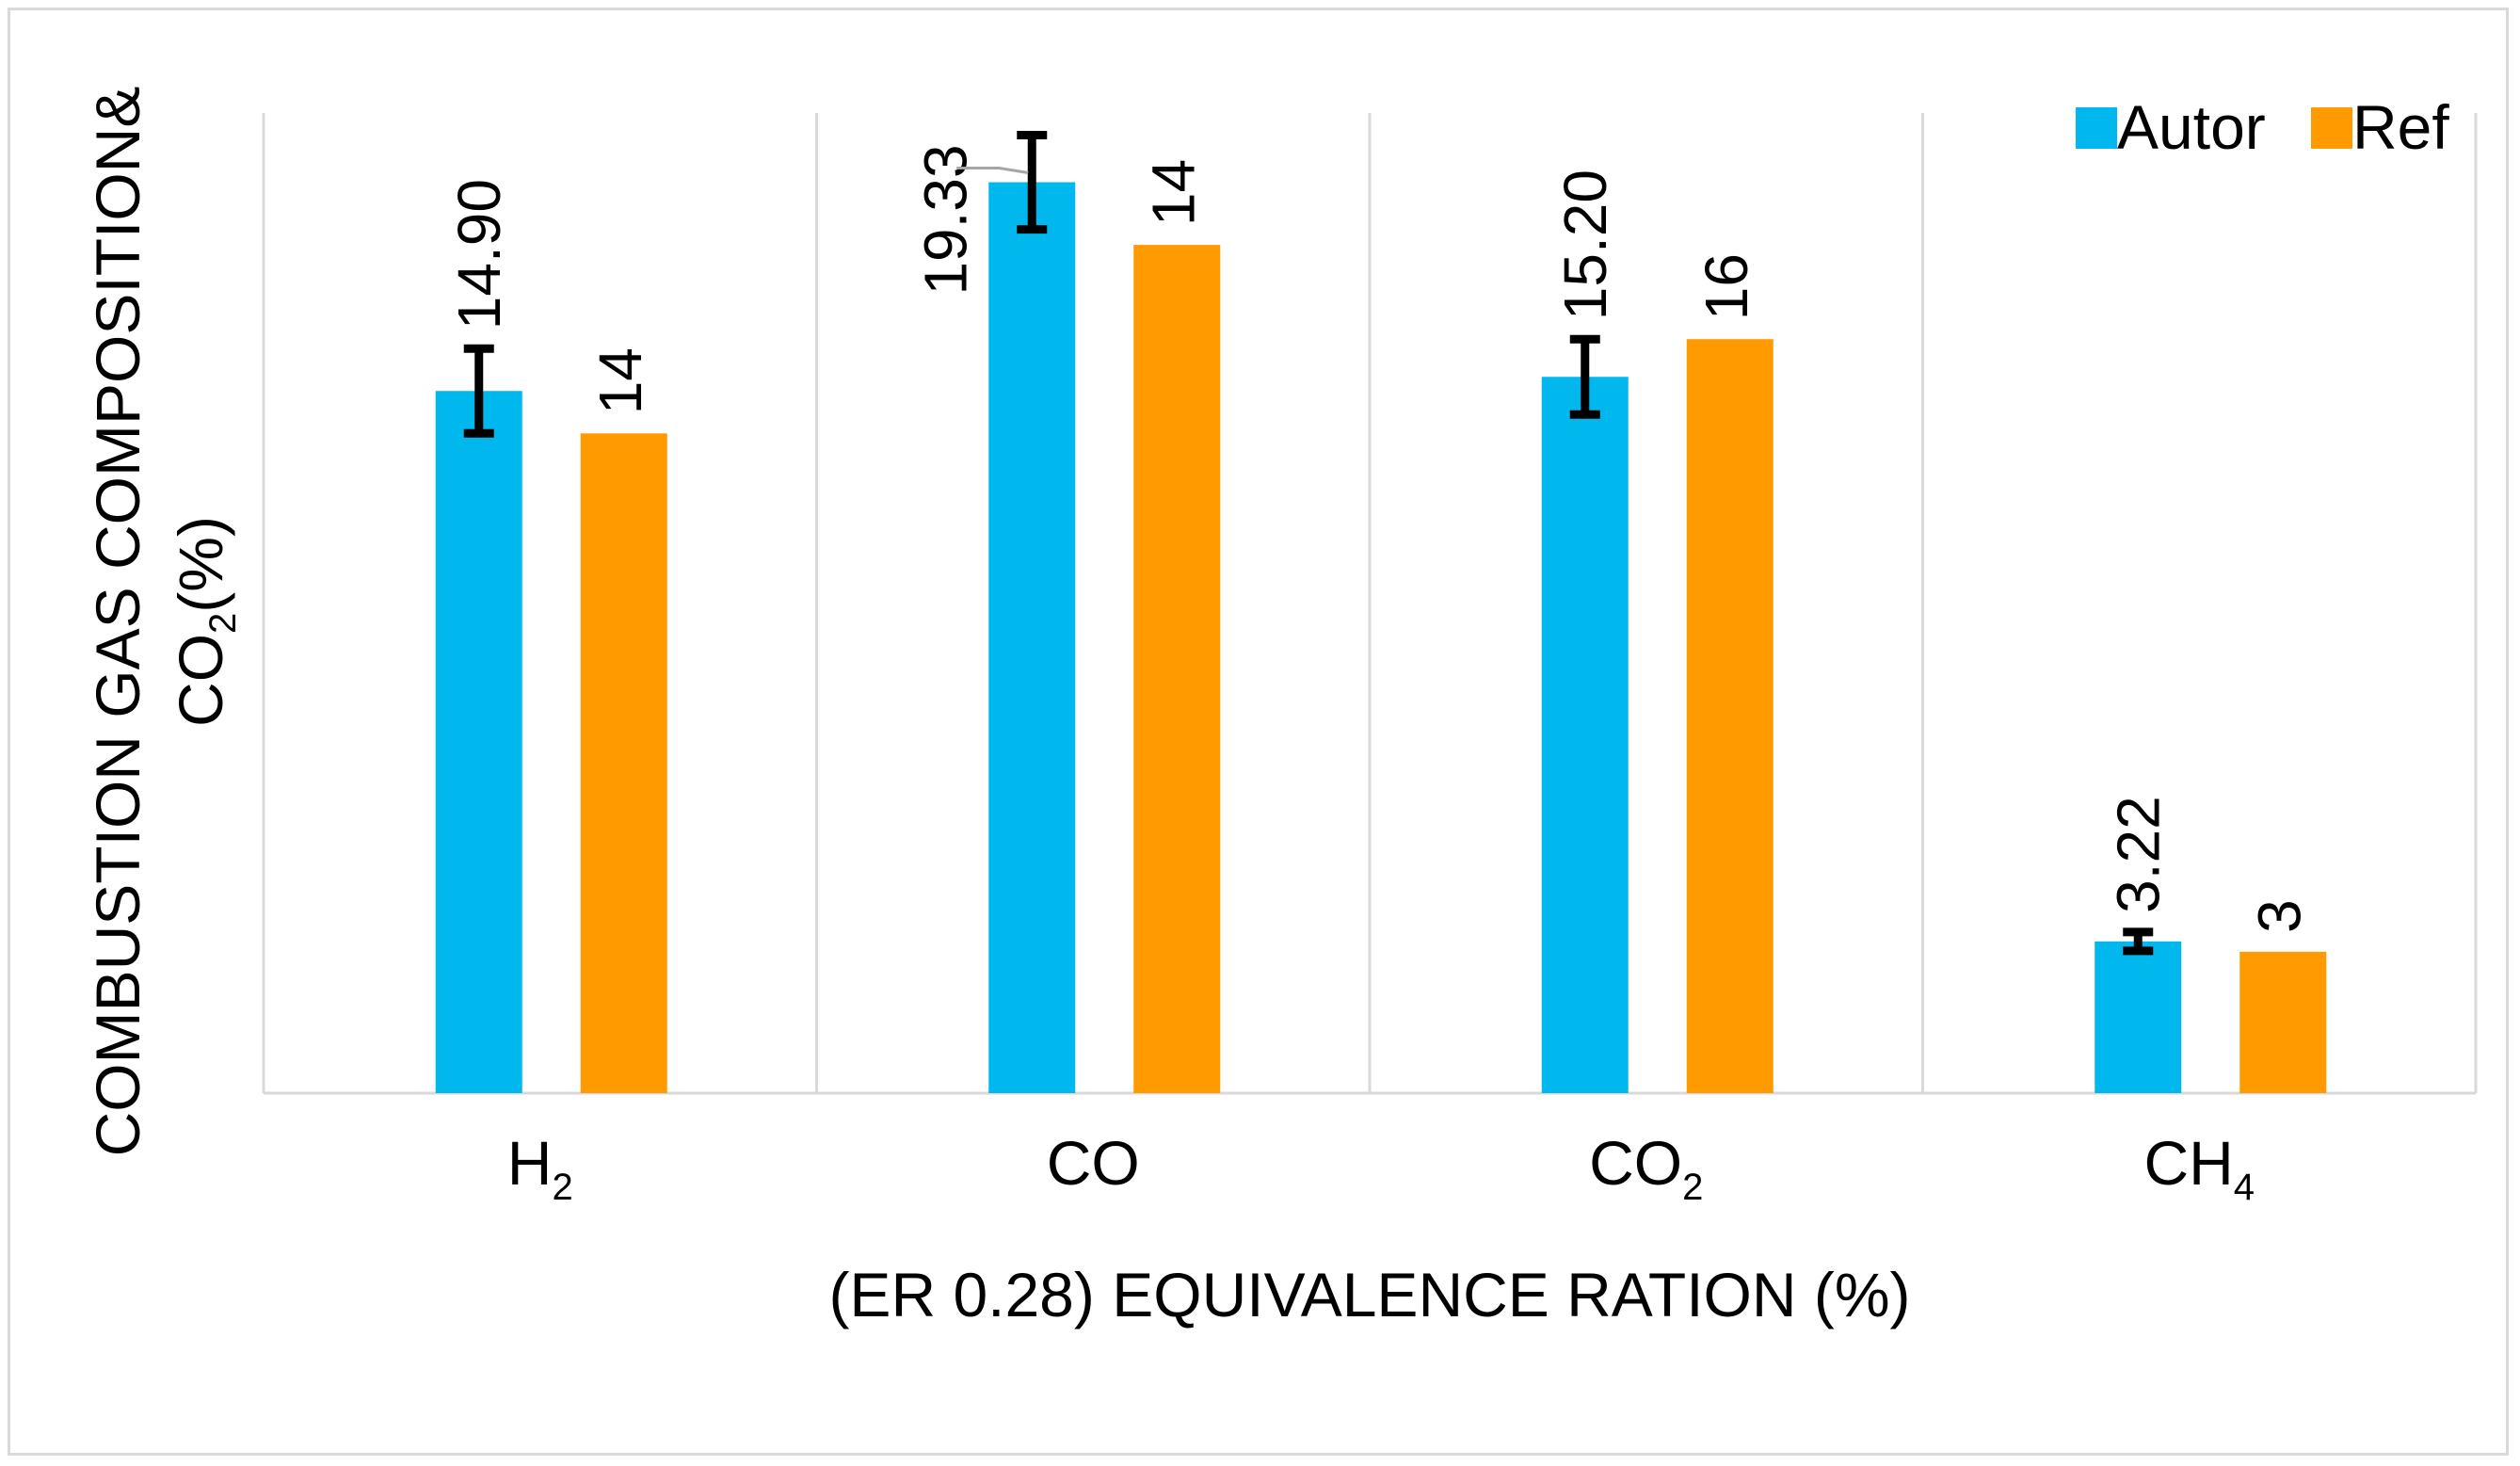 The width and height of the screenshot is (2520, 1466). Describe the element at coordinates (2096, 128) in the screenshot. I see `legend-swatch-autor` at that location.